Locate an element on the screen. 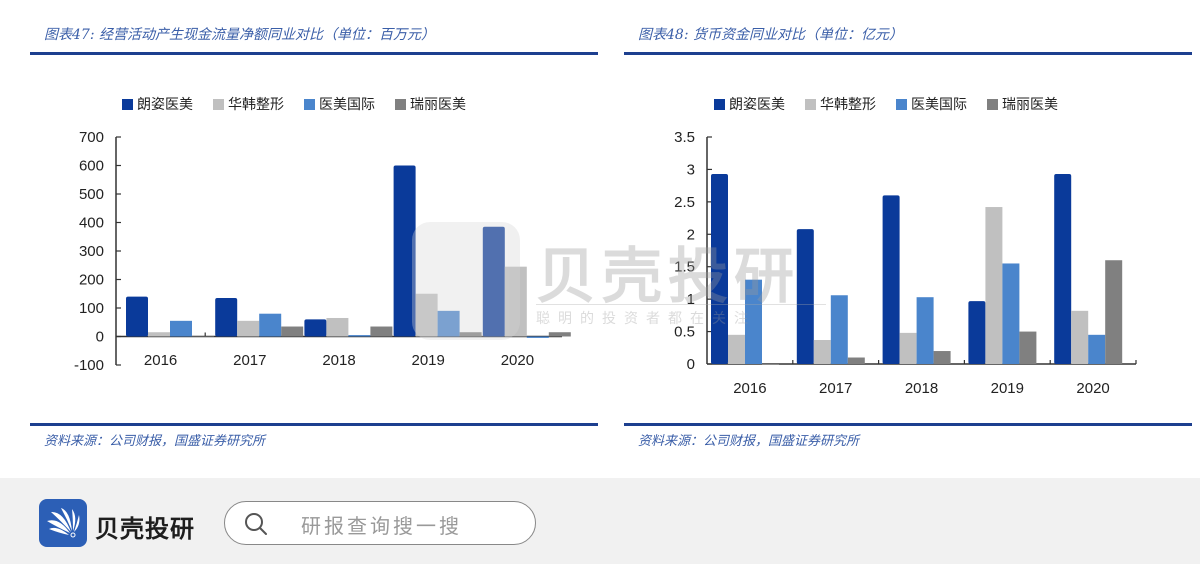 The width and height of the screenshot is (1200, 564). search-input: 研报查询搜一搜 is located at coordinates (380, 523).